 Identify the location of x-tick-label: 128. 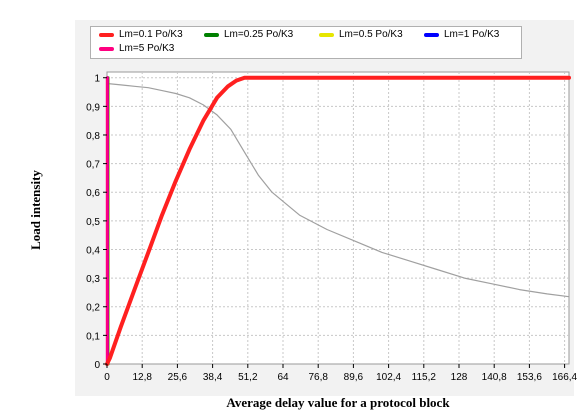
(459, 377).